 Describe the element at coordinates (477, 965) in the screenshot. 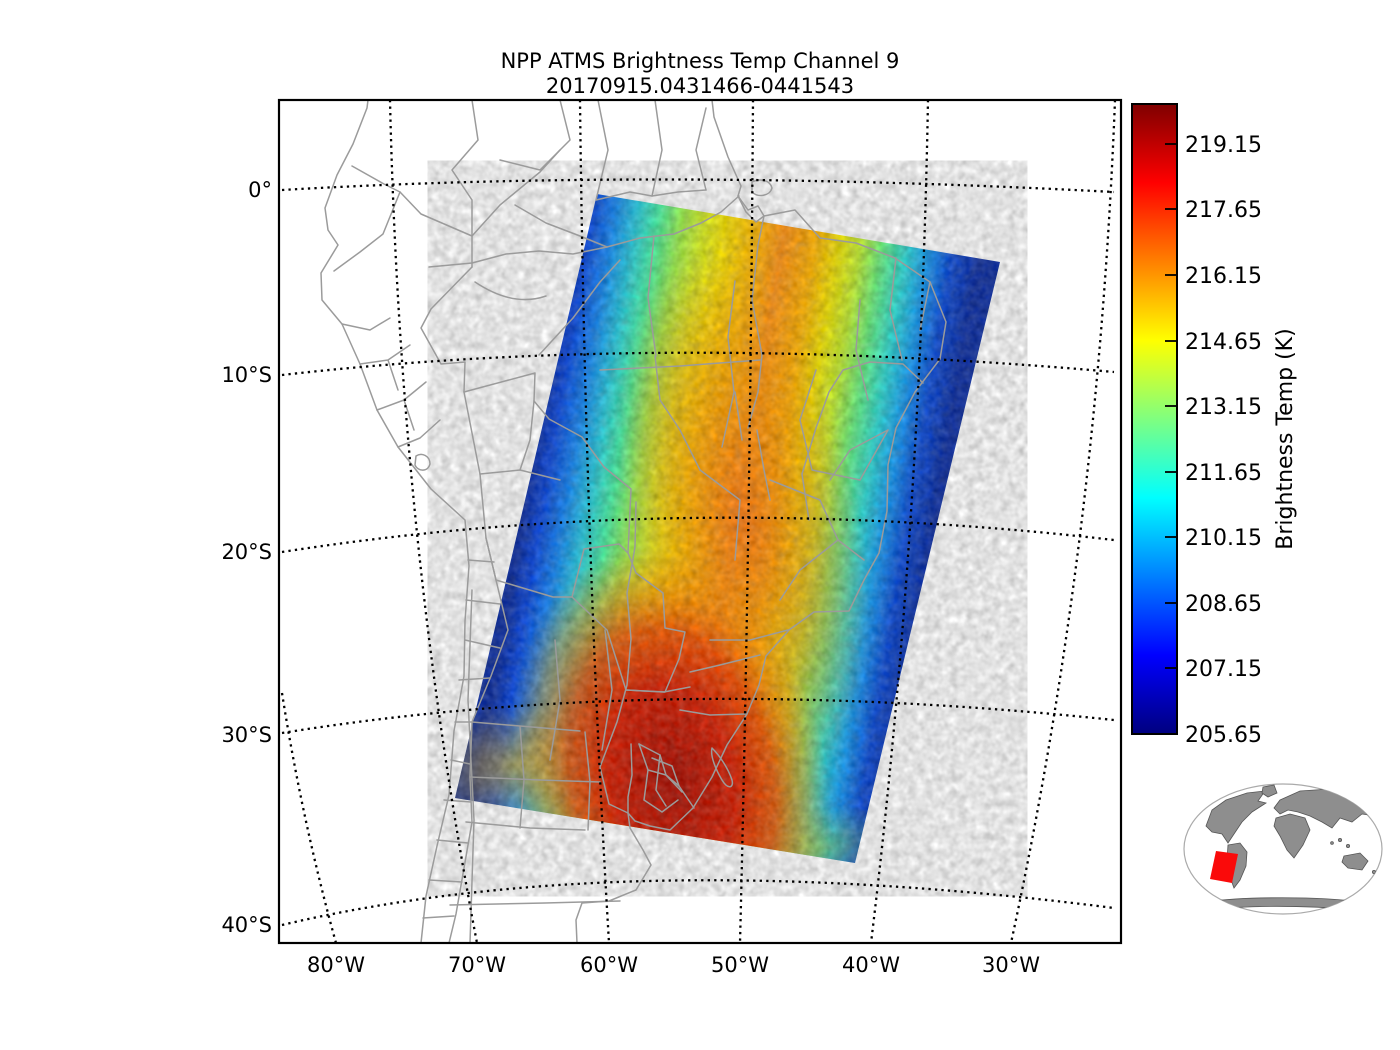

I see `lon-label-70w: 70°W` at that location.